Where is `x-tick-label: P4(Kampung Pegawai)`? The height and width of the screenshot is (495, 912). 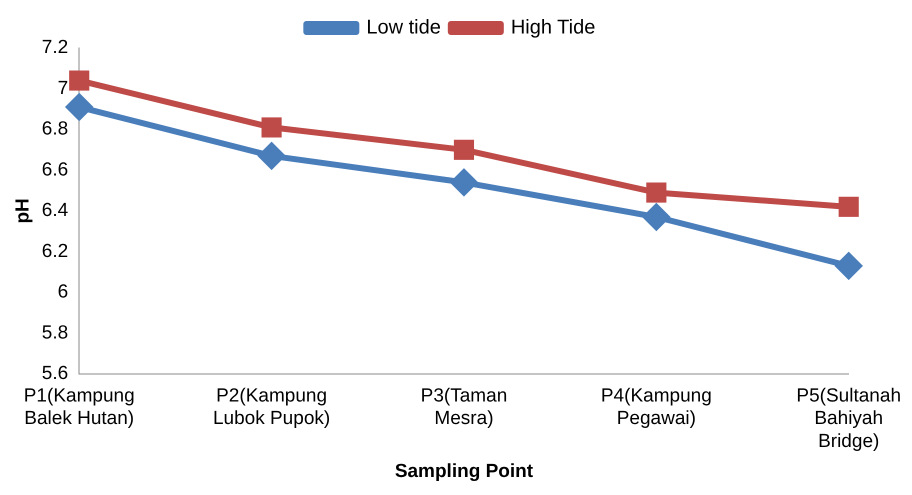
x-tick-label: P4(Kampung Pegawai) is located at coordinates (656, 407).